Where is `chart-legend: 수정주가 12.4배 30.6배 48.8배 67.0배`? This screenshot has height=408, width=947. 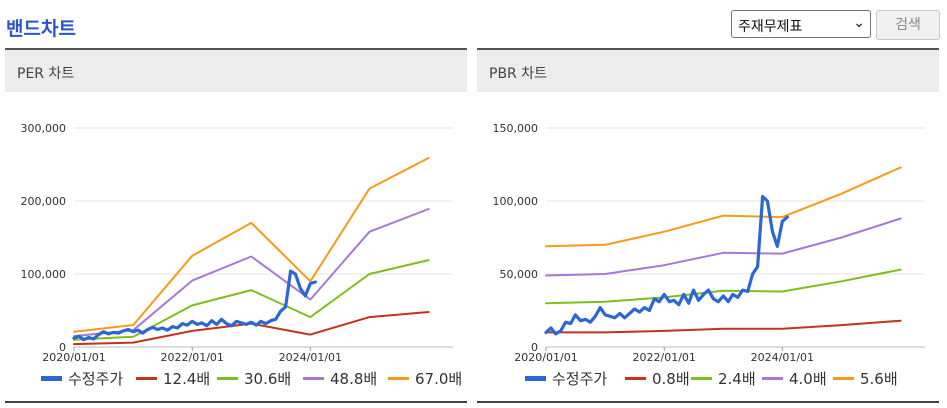
chart-legend: 수정주가 12.4배 30.6배 48.8배 67.0배 is located at coordinates (236, 381).